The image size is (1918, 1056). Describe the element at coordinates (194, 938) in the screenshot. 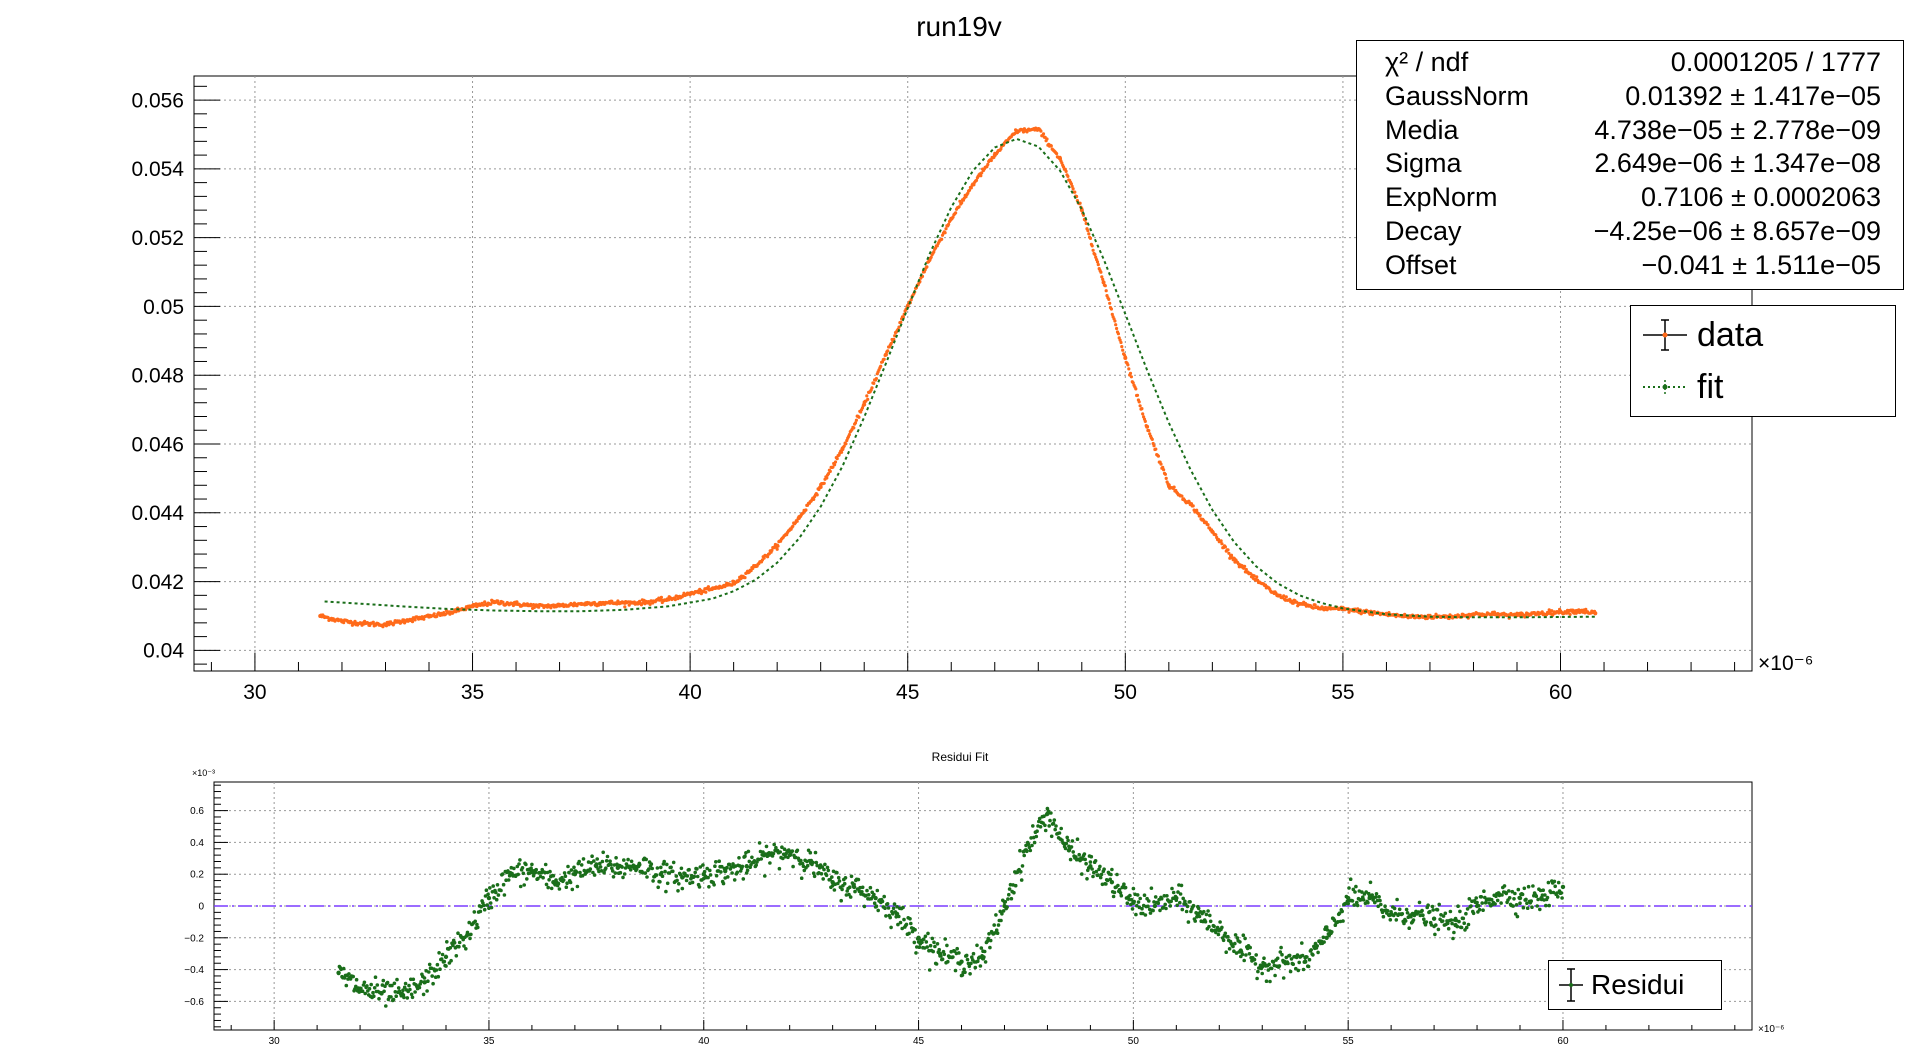

I see `y-tick-label: −0.2` at that location.